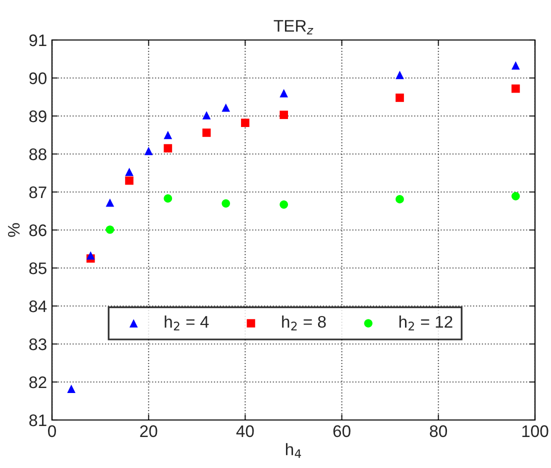  Describe the element at coordinates (341, 431) in the screenshot. I see `x-tick-label: 60` at that location.